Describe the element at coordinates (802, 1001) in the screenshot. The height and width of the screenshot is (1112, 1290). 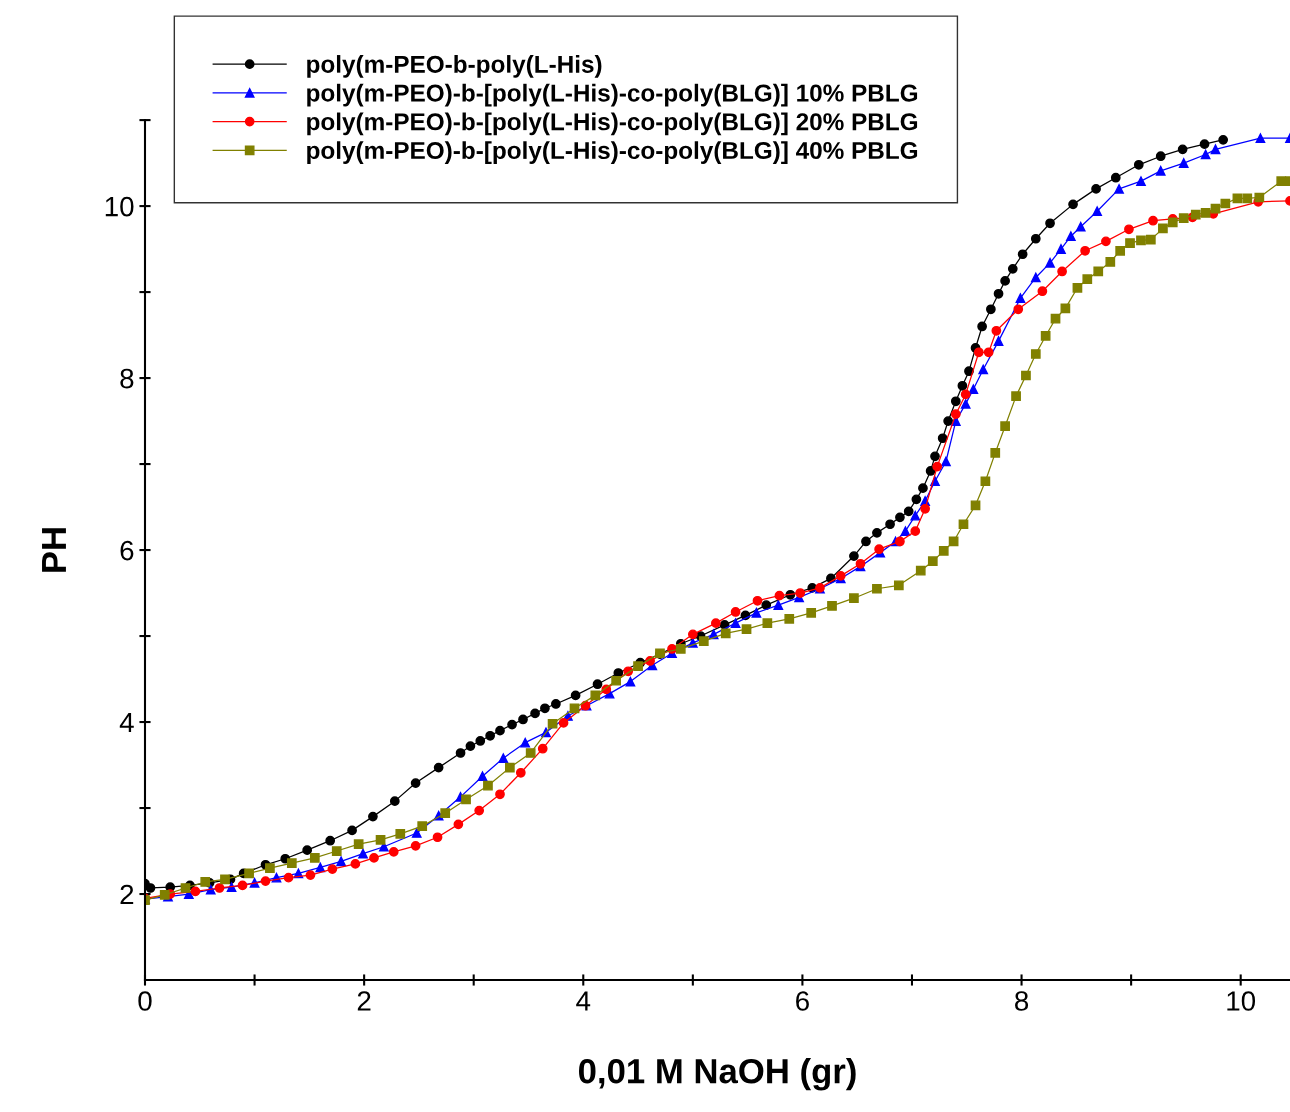
I see `x-tick-label: 6` at that location.